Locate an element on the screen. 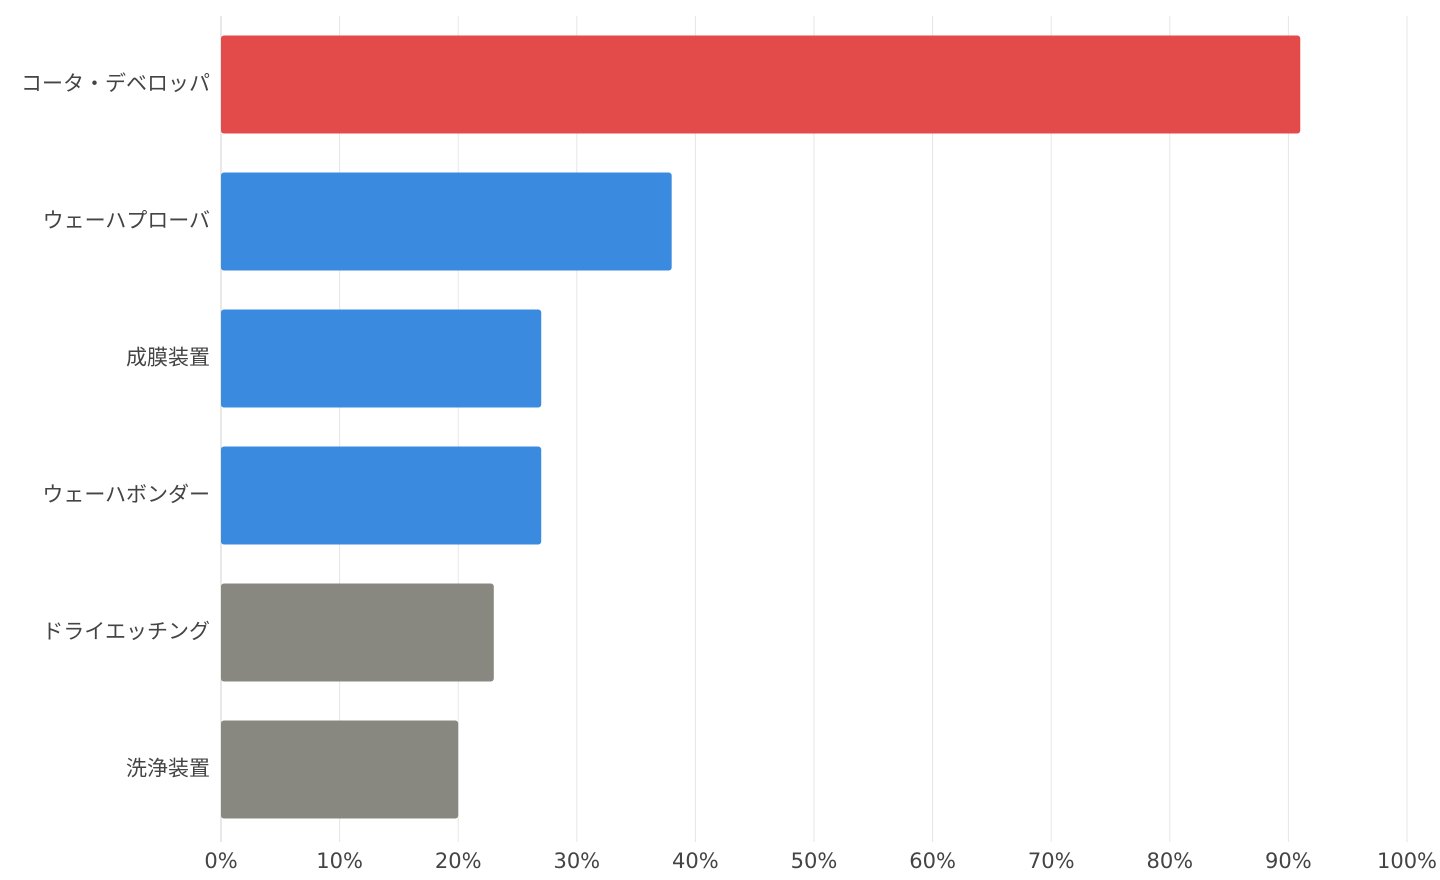 The height and width of the screenshot is (880, 1440). x-tick-label: 60% is located at coordinates (932, 861).